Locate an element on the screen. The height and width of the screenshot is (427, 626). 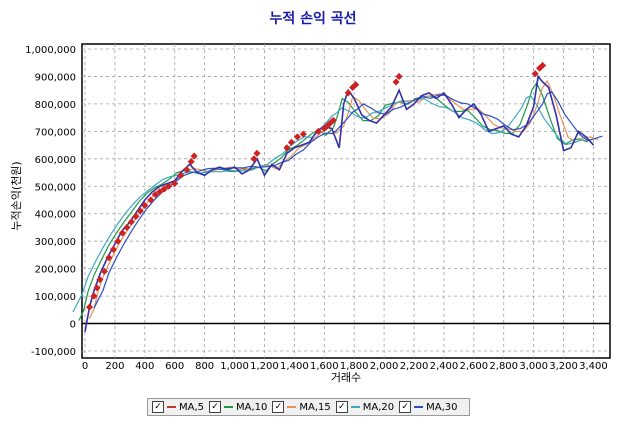
y-tick-label: 500,000 is located at coordinates (55, 187).